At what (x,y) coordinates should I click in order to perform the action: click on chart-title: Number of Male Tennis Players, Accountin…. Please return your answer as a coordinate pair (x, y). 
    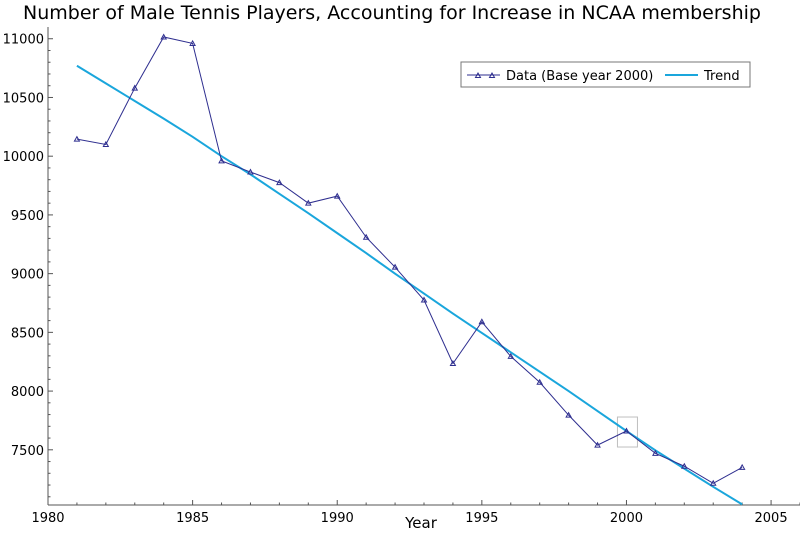
    Looking at the image, I should click on (392, 13).